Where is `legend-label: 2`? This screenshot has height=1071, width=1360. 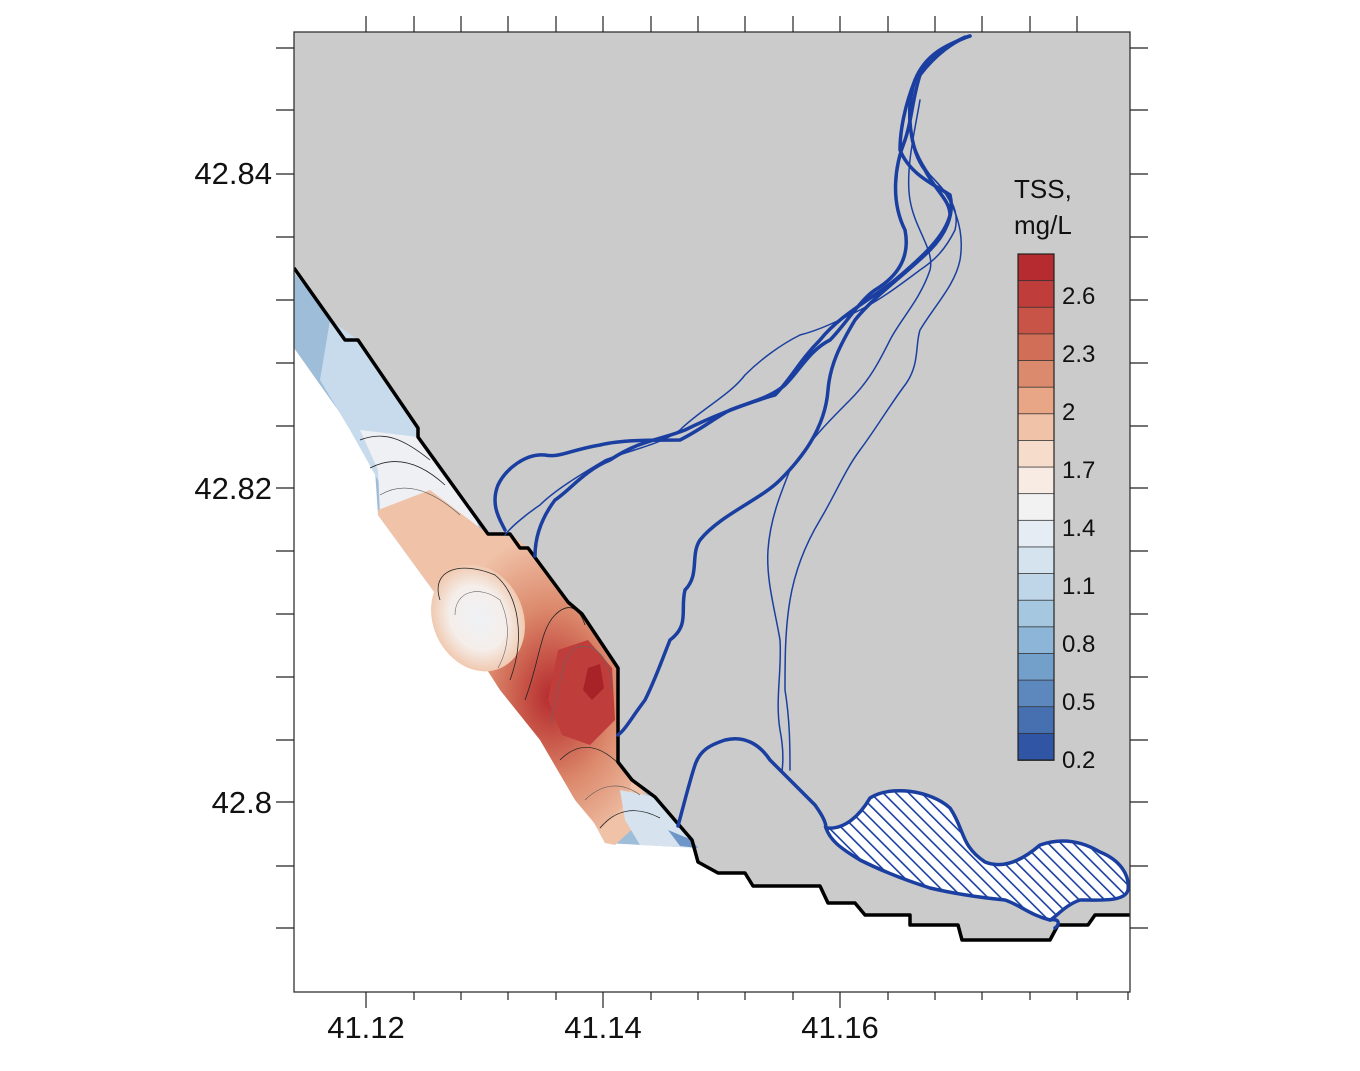
legend-label: 2 is located at coordinates (1068, 412).